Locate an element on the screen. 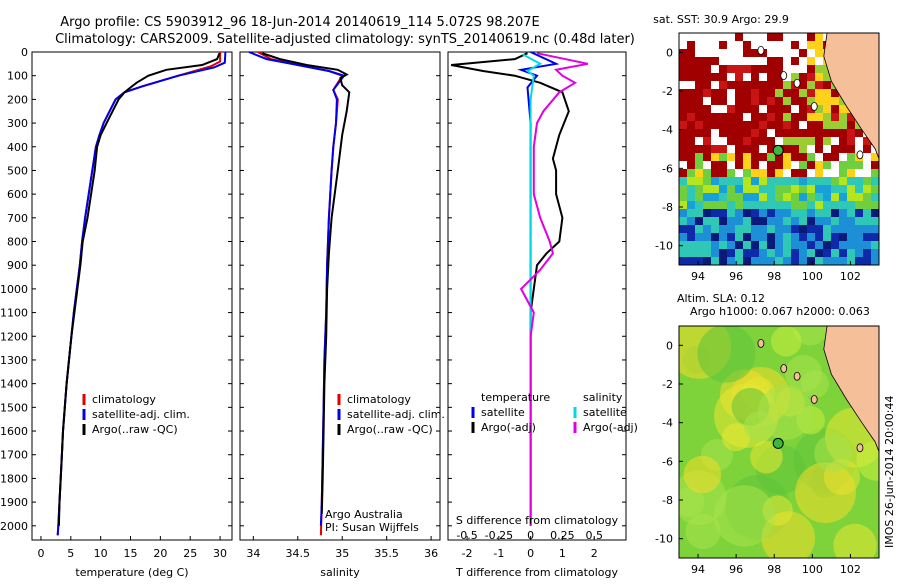 The image size is (900, 584). x-tick-label: 35 is located at coordinates (342, 553).